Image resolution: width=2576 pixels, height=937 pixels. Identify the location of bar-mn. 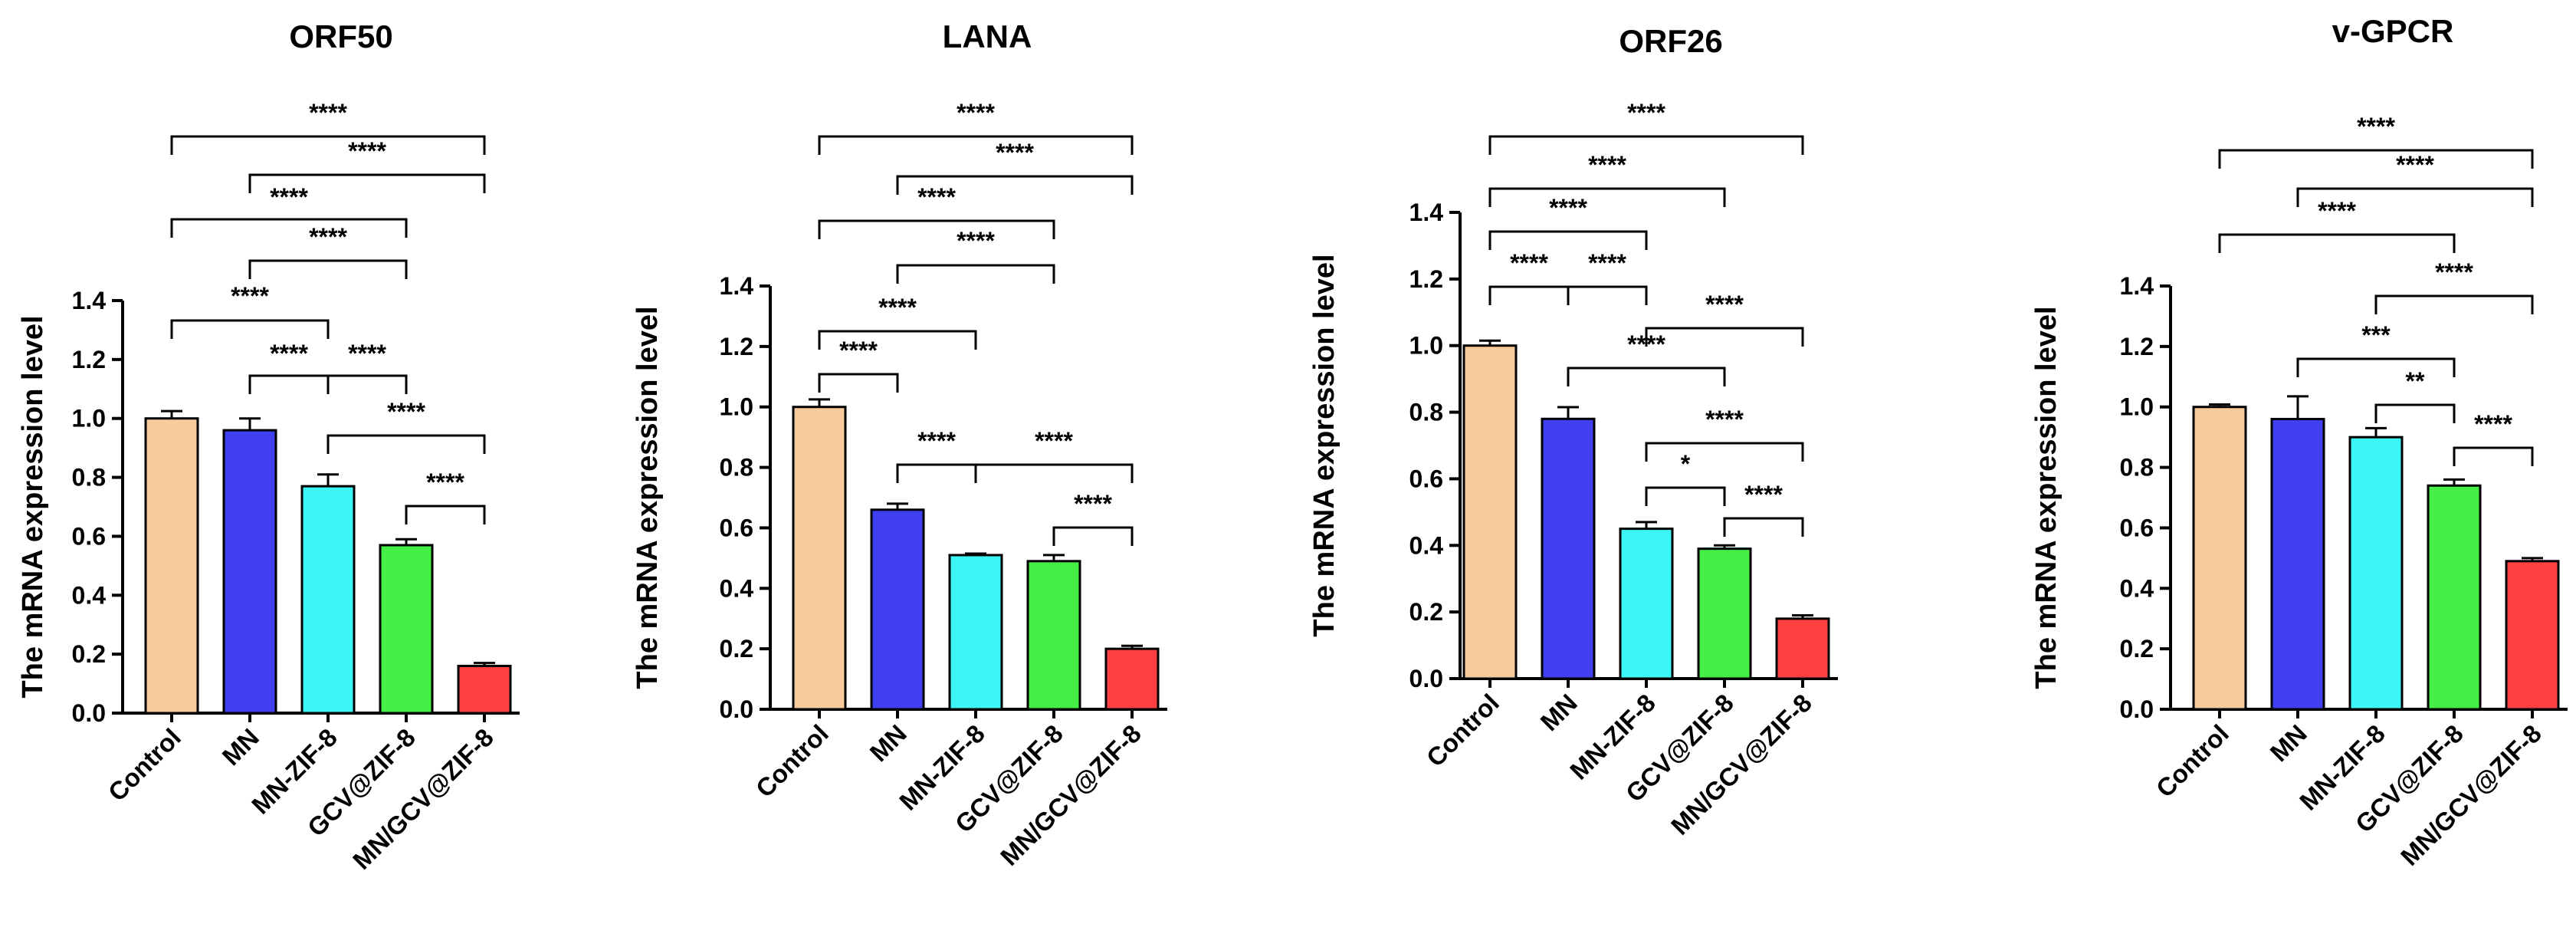
(2297, 564).